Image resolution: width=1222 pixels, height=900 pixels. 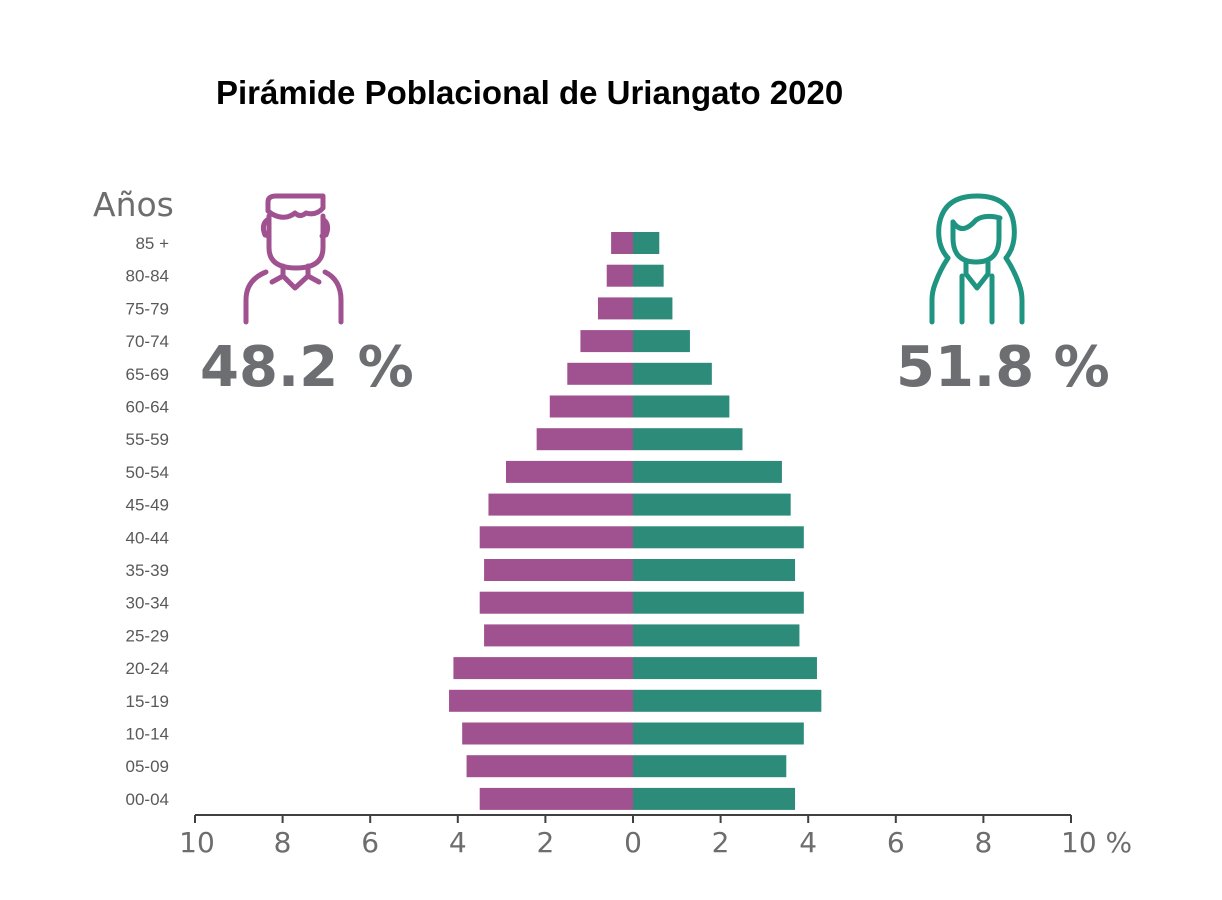 What do you see at coordinates (727, 521) in the screenshot?
I see `female-series` at bounding box center [727, 521].